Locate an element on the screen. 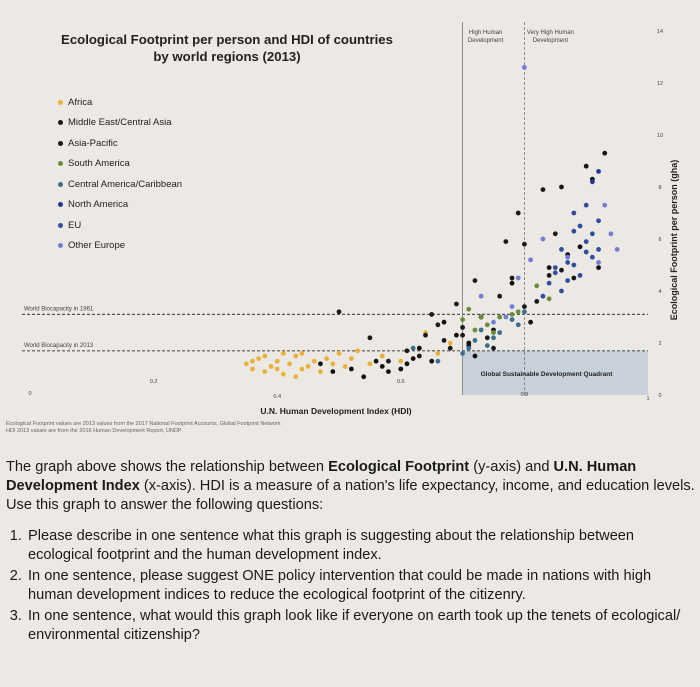 This screenshot has height=687, width=700. y-tick-label: 2 is located at coordinates (659, 344).